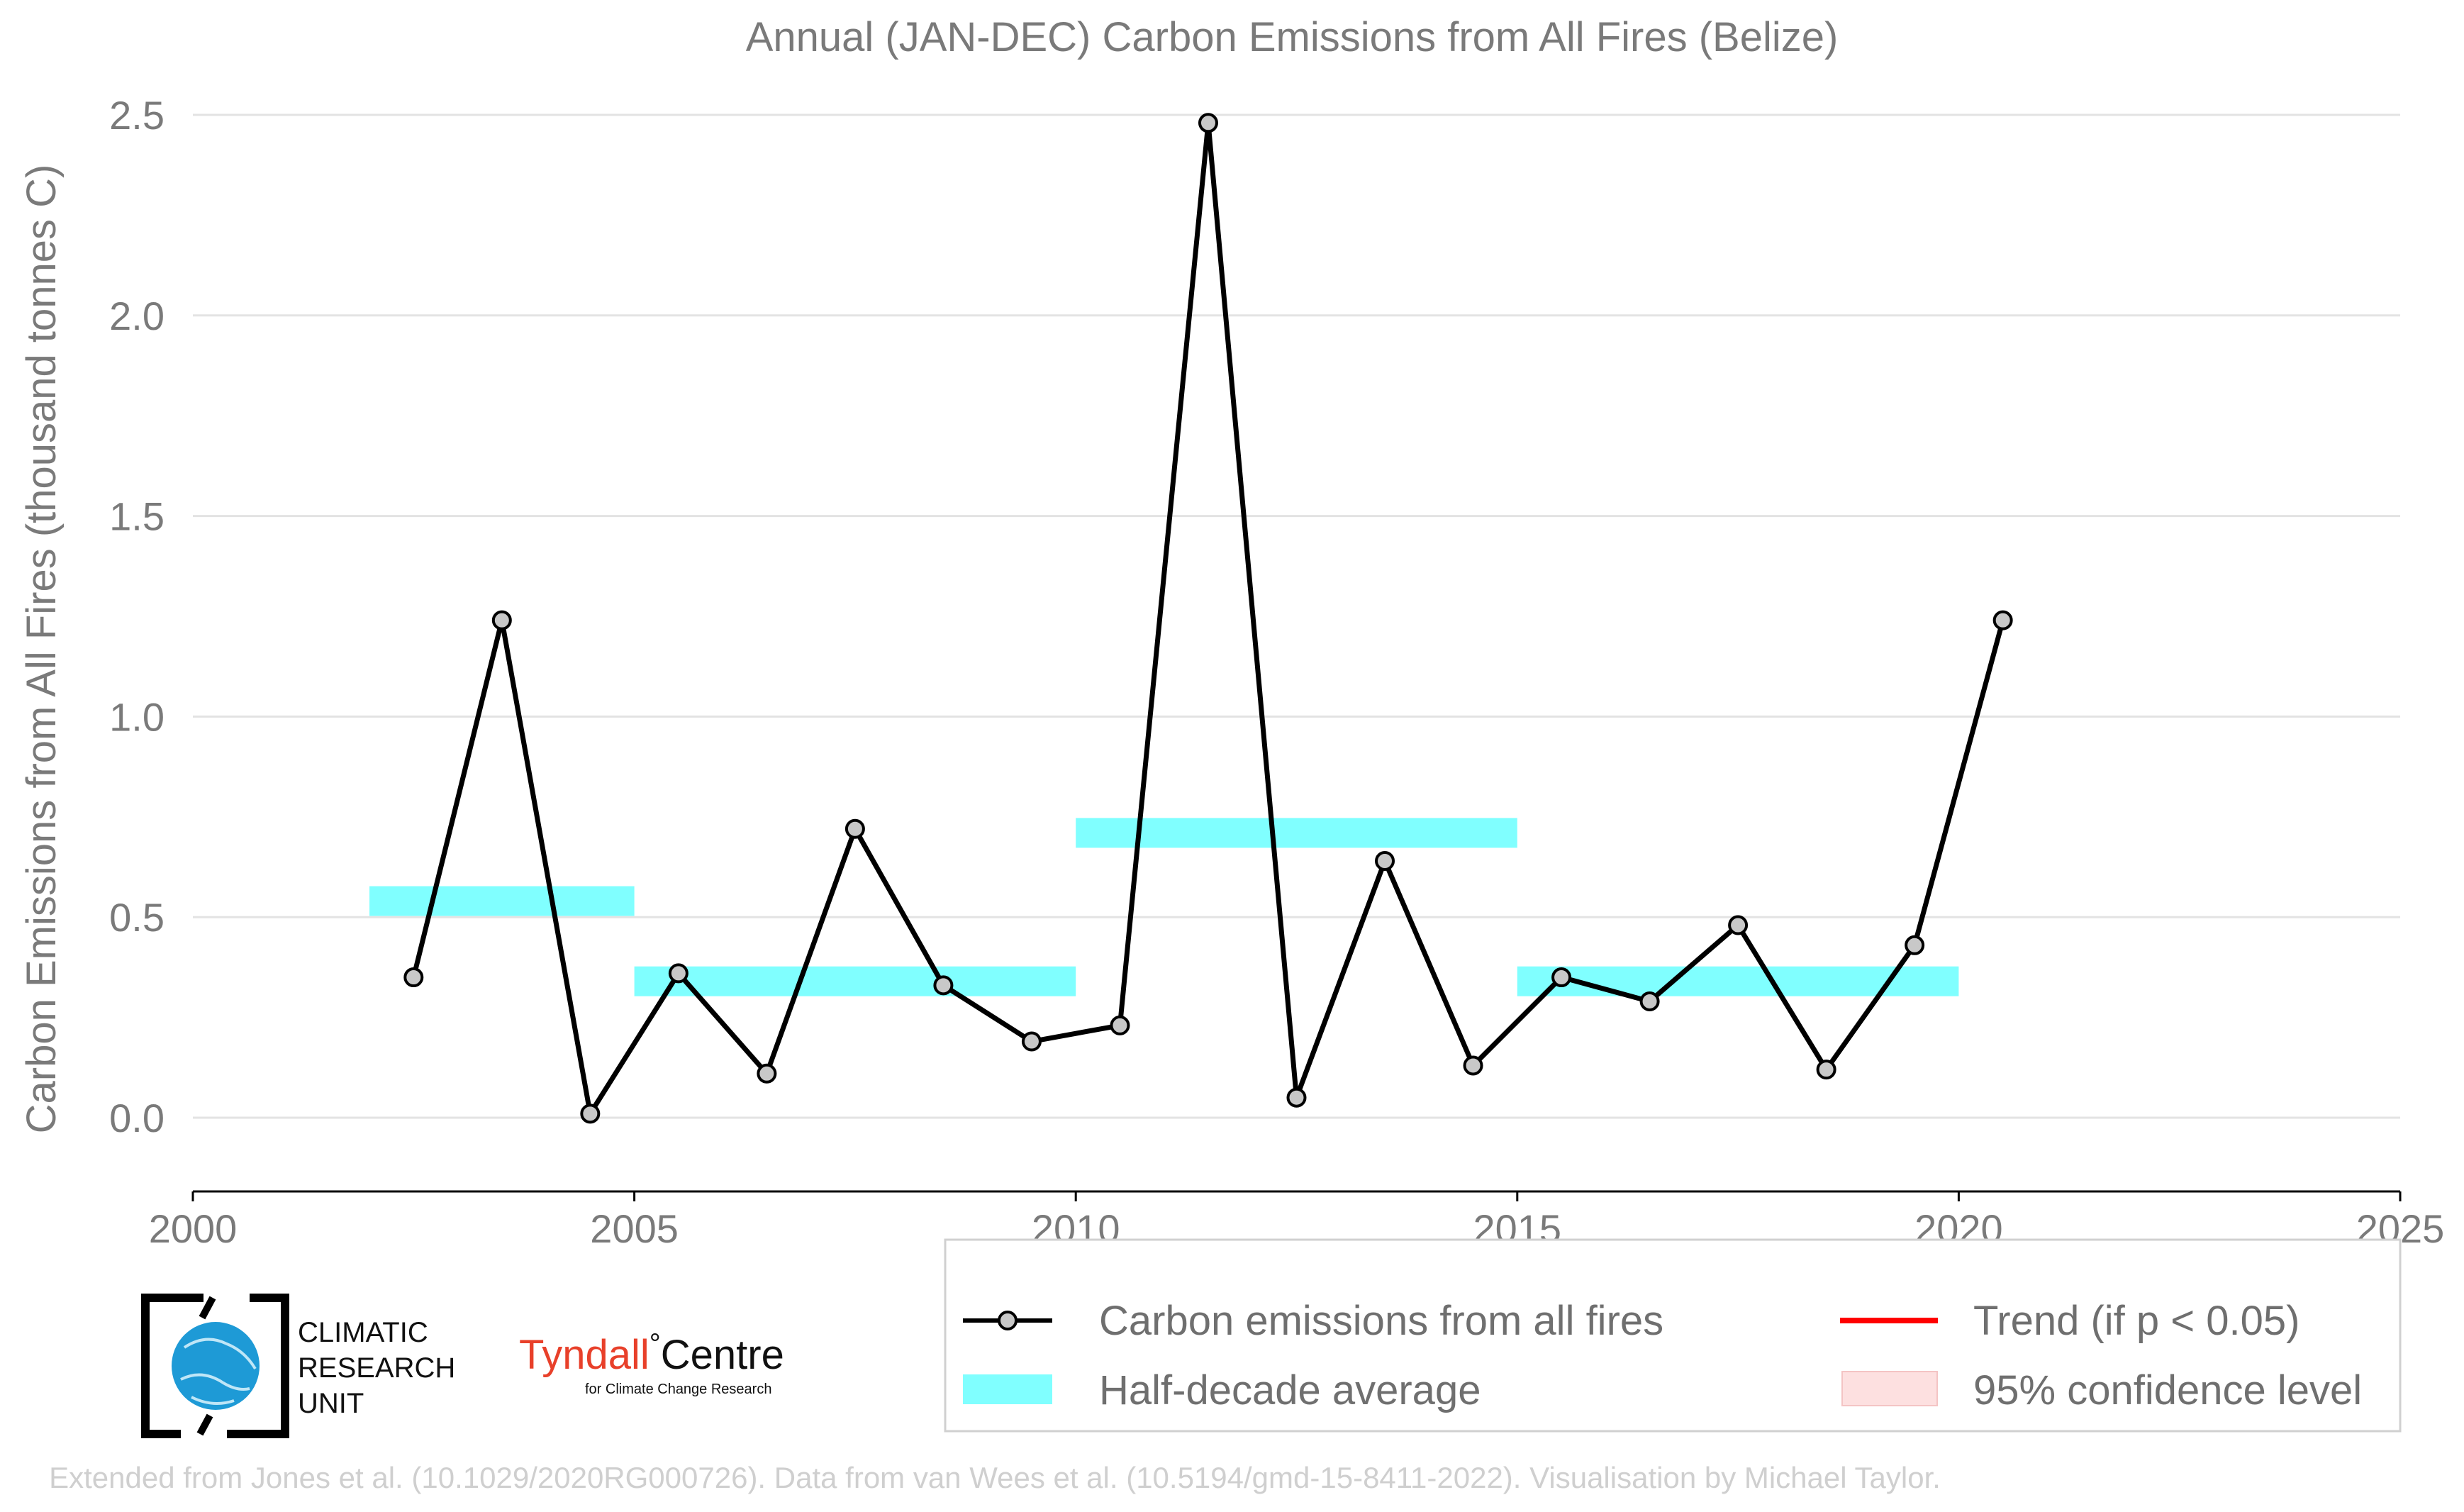  What do you see at coordinates (218, 1371) in the screenshot?
I see `globe-icon-continents` at bounding box center [218, 1371].